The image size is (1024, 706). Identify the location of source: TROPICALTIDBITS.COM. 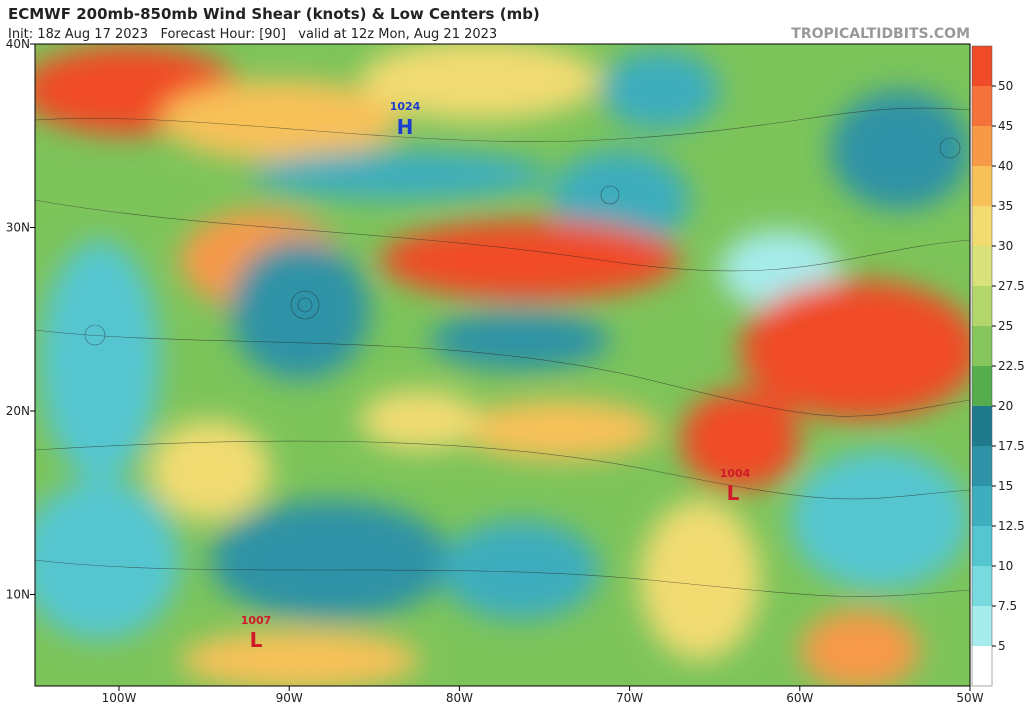
(880, 34).